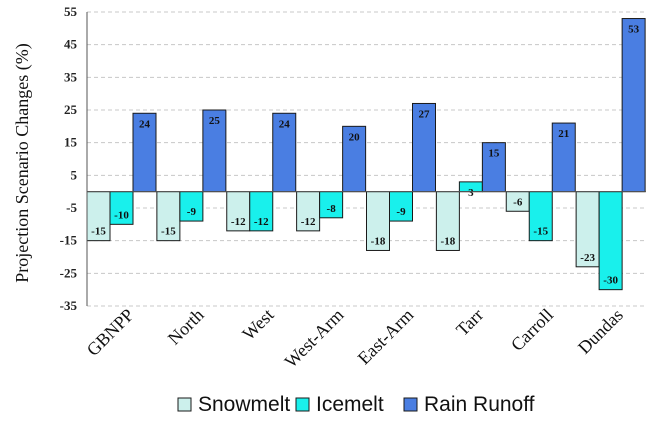  Describe the element at coordinates (633, 105) in the screenshot. I see `bar-rain-runoff` at that location.